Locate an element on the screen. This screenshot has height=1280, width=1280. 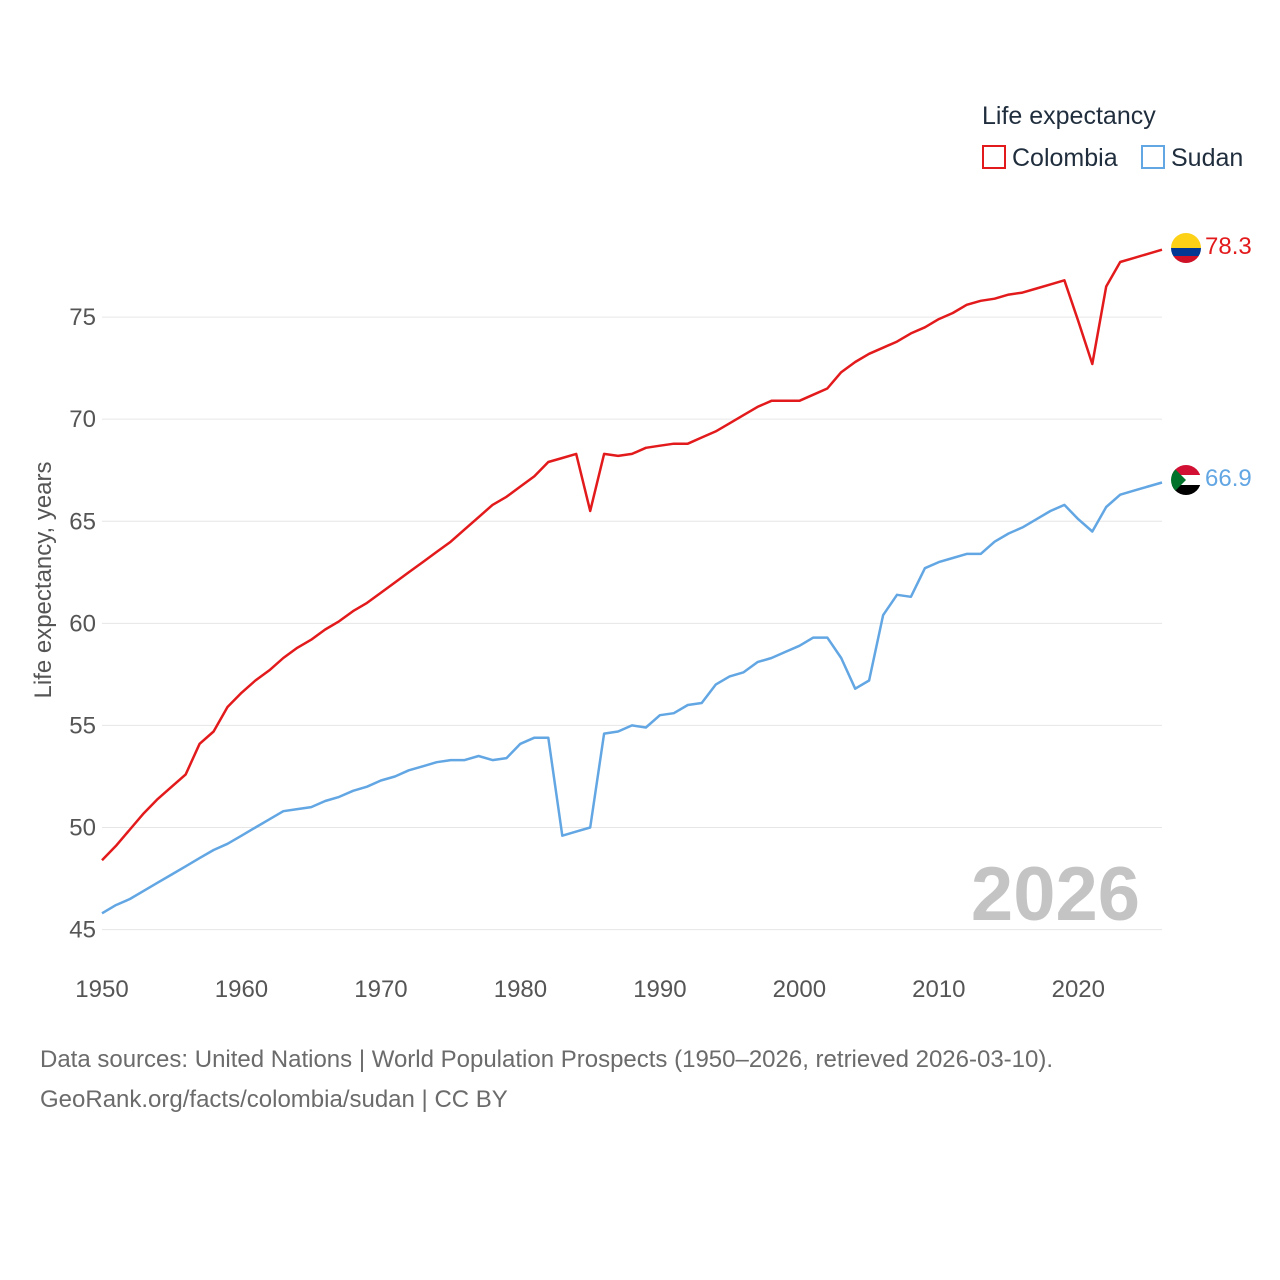
y-axis-title: Life expectancy, years is located at coordinates (43, 579).